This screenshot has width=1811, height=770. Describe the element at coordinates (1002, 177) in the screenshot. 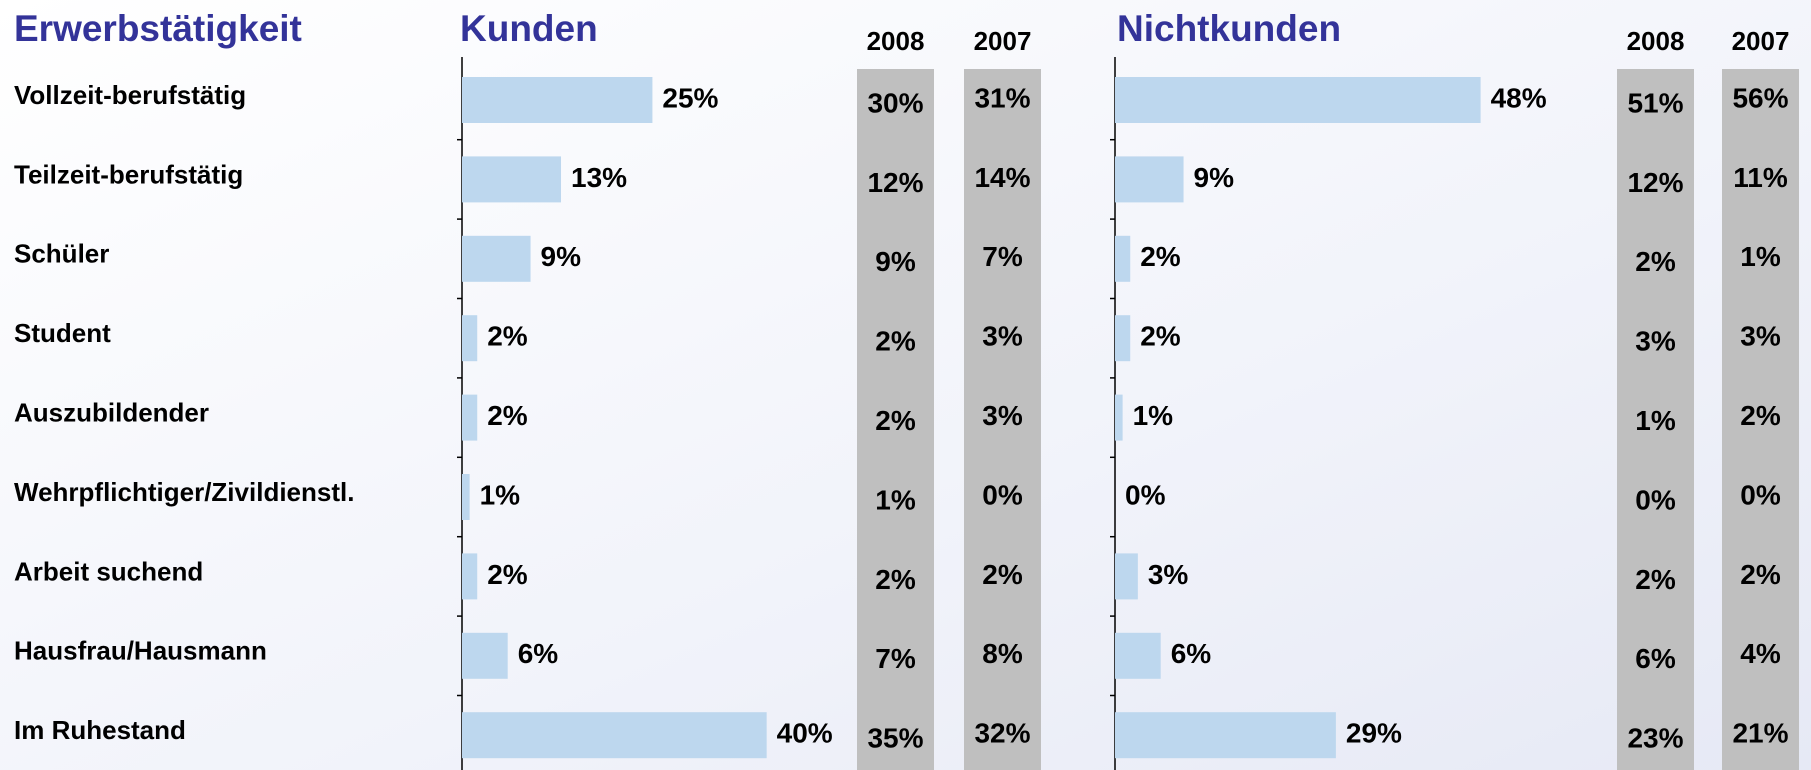

I see `comparison-cell: 14%` at that location.